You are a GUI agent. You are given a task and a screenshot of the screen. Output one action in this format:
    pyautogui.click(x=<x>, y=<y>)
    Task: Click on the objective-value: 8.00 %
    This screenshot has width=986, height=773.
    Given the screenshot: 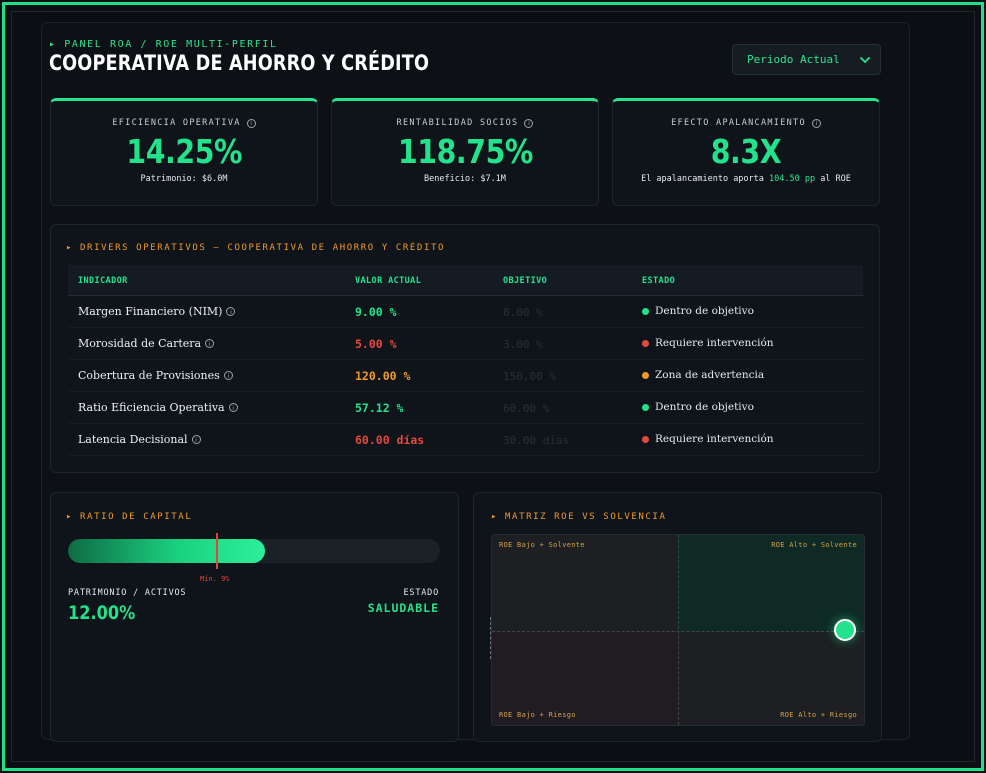 What is the action you would take?
    pyautogui.click(x=523, y=312)
    